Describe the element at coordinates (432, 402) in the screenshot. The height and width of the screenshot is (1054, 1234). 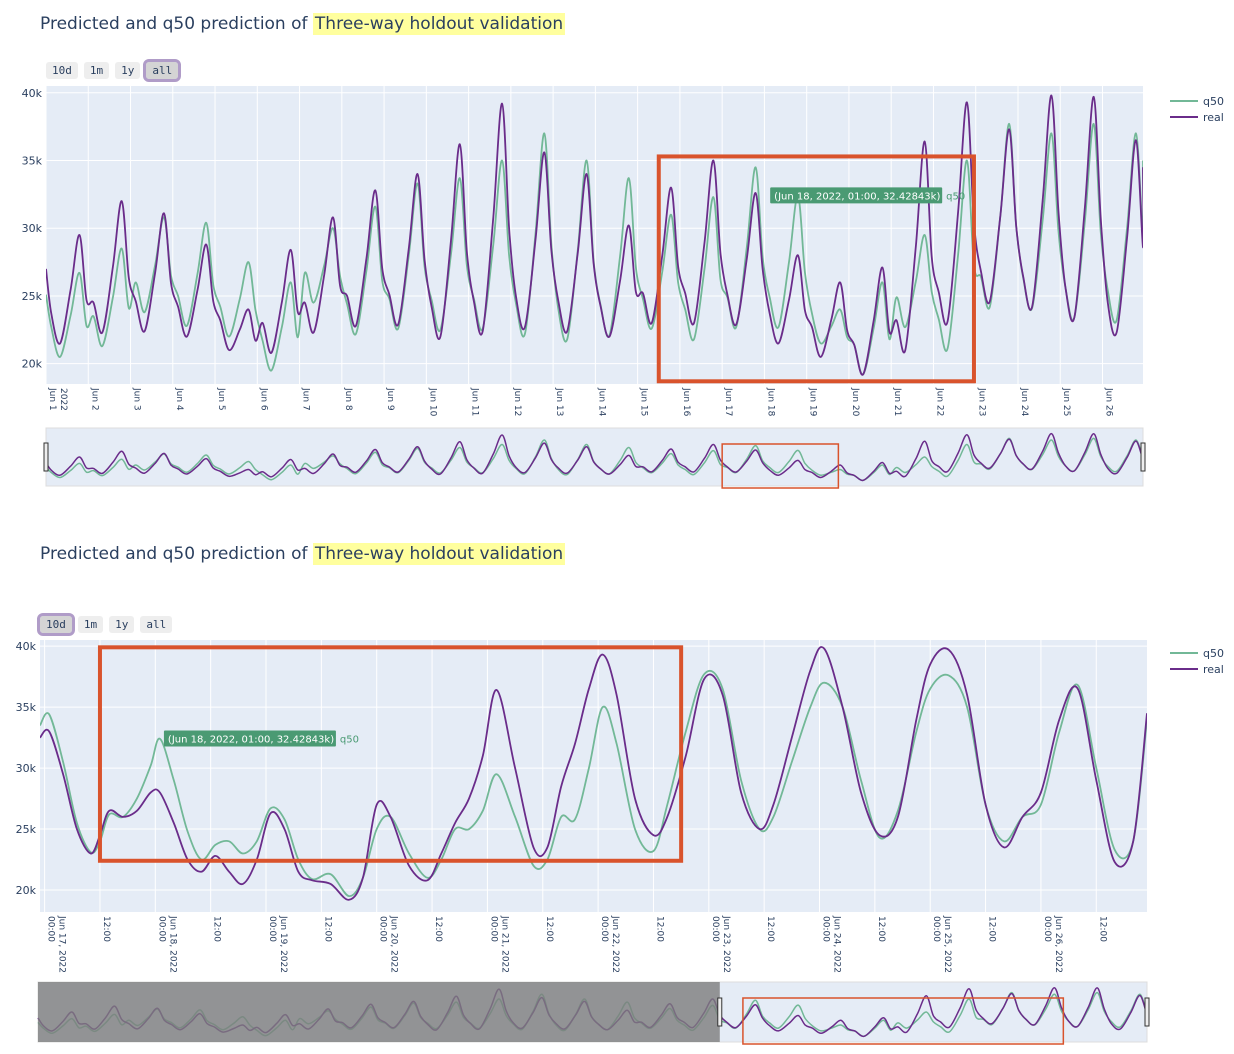
I see `x-tick-label: Jun 10` at that location.